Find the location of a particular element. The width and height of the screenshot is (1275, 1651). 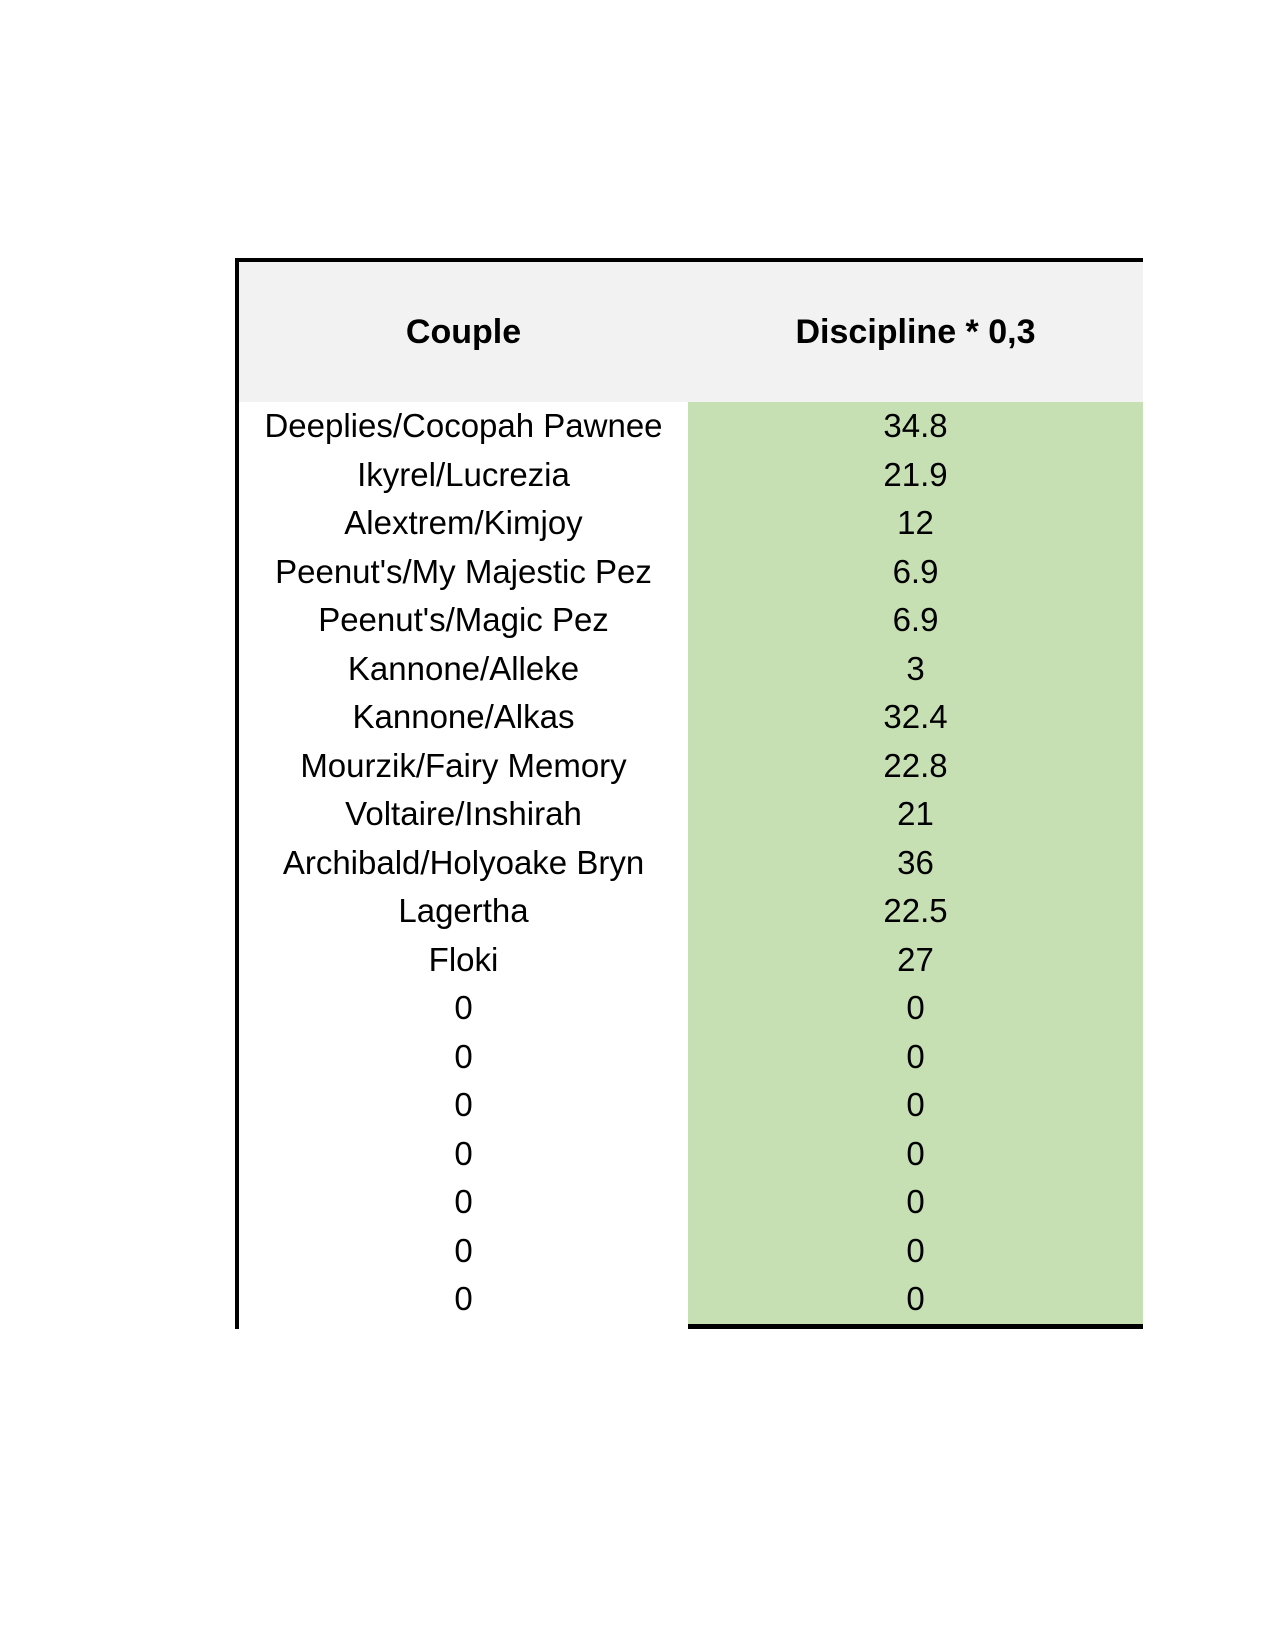

table-row: Peenut's/My Majestic Pez 6.9 is located at coordinates (691, 571).